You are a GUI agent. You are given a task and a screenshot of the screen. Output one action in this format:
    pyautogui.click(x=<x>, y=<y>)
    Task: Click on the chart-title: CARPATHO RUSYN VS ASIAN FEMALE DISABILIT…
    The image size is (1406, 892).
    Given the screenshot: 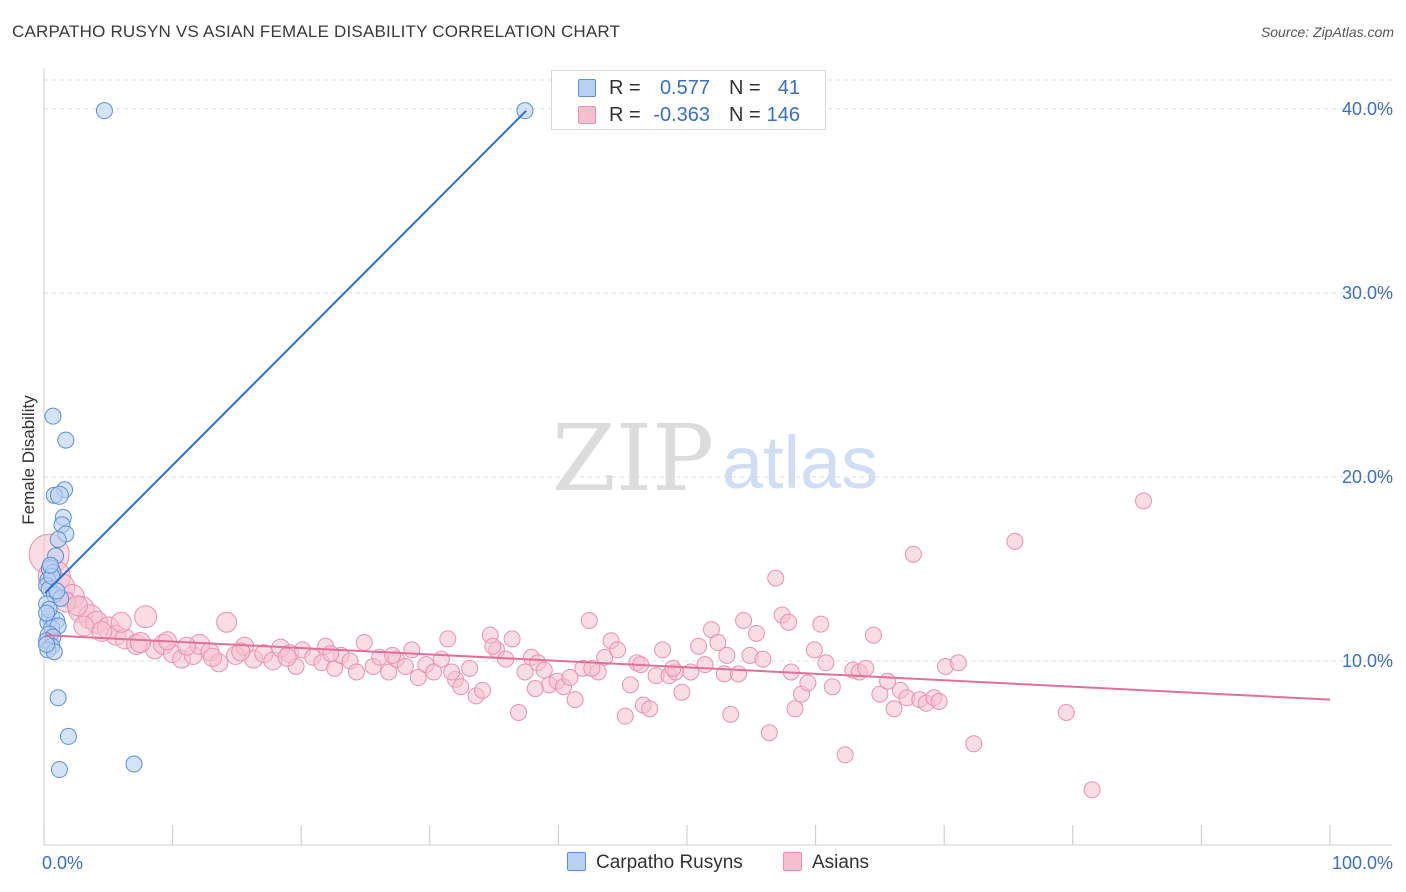 What is the action you would take?
    pyautogui.click(x=316, y=31)
    